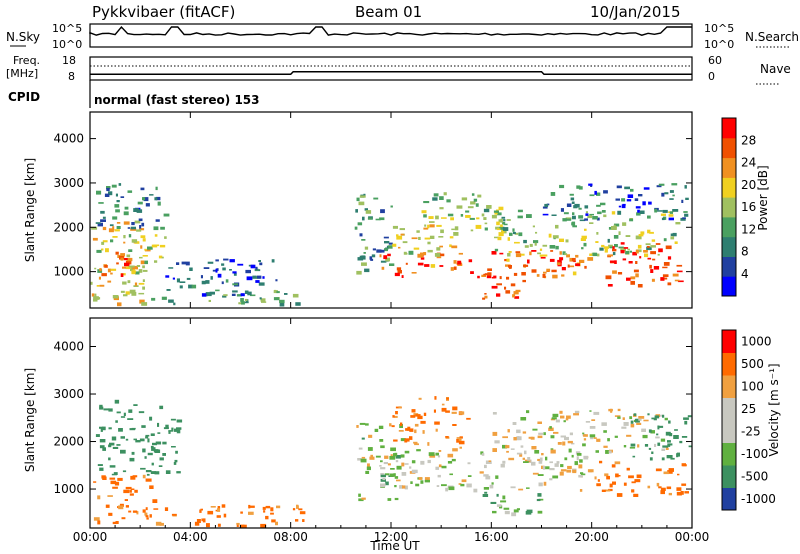  I want to click on y-tick-label: 1000, so click(68, 272).